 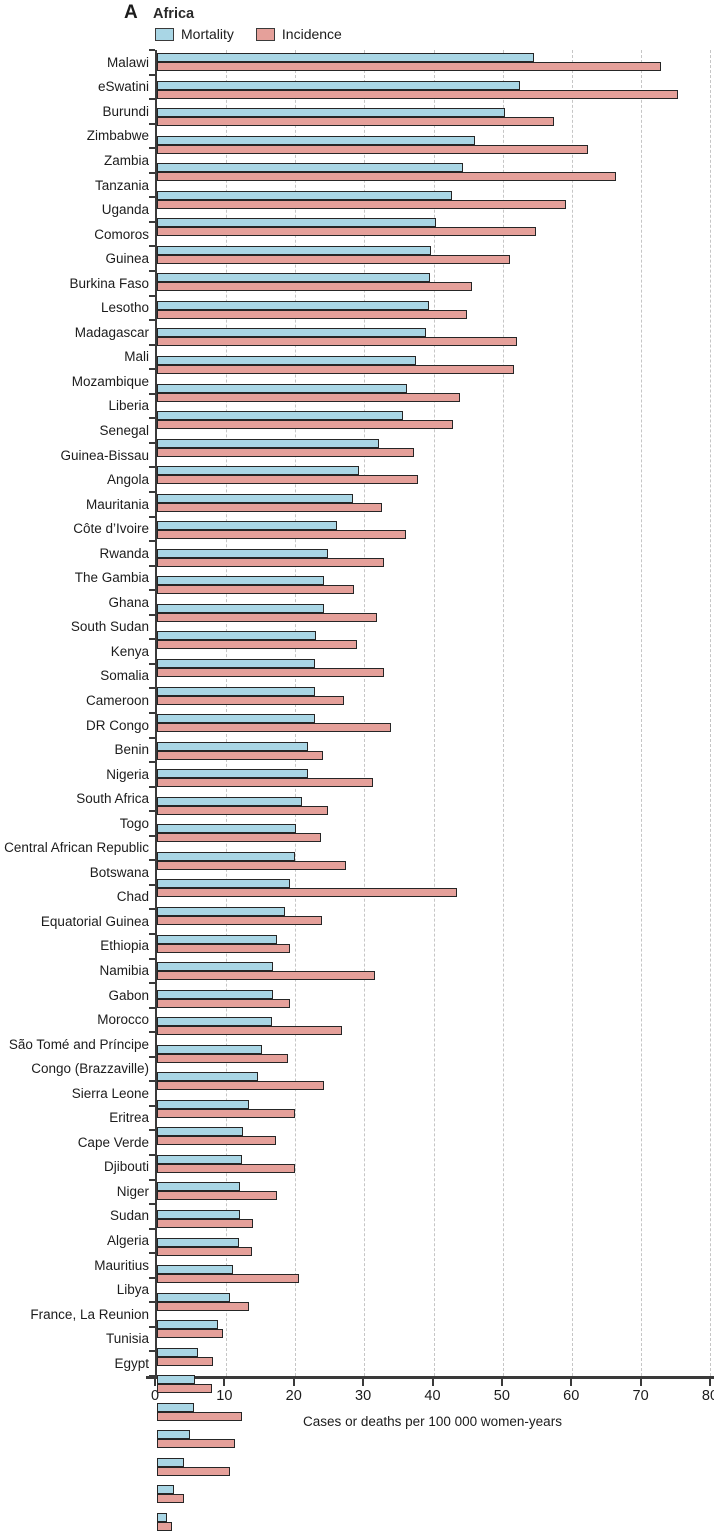 What do you see at coordinates (117, 504) in the screenshot?
I see `country-label: Mauritania` at bounding box center [117, 504].